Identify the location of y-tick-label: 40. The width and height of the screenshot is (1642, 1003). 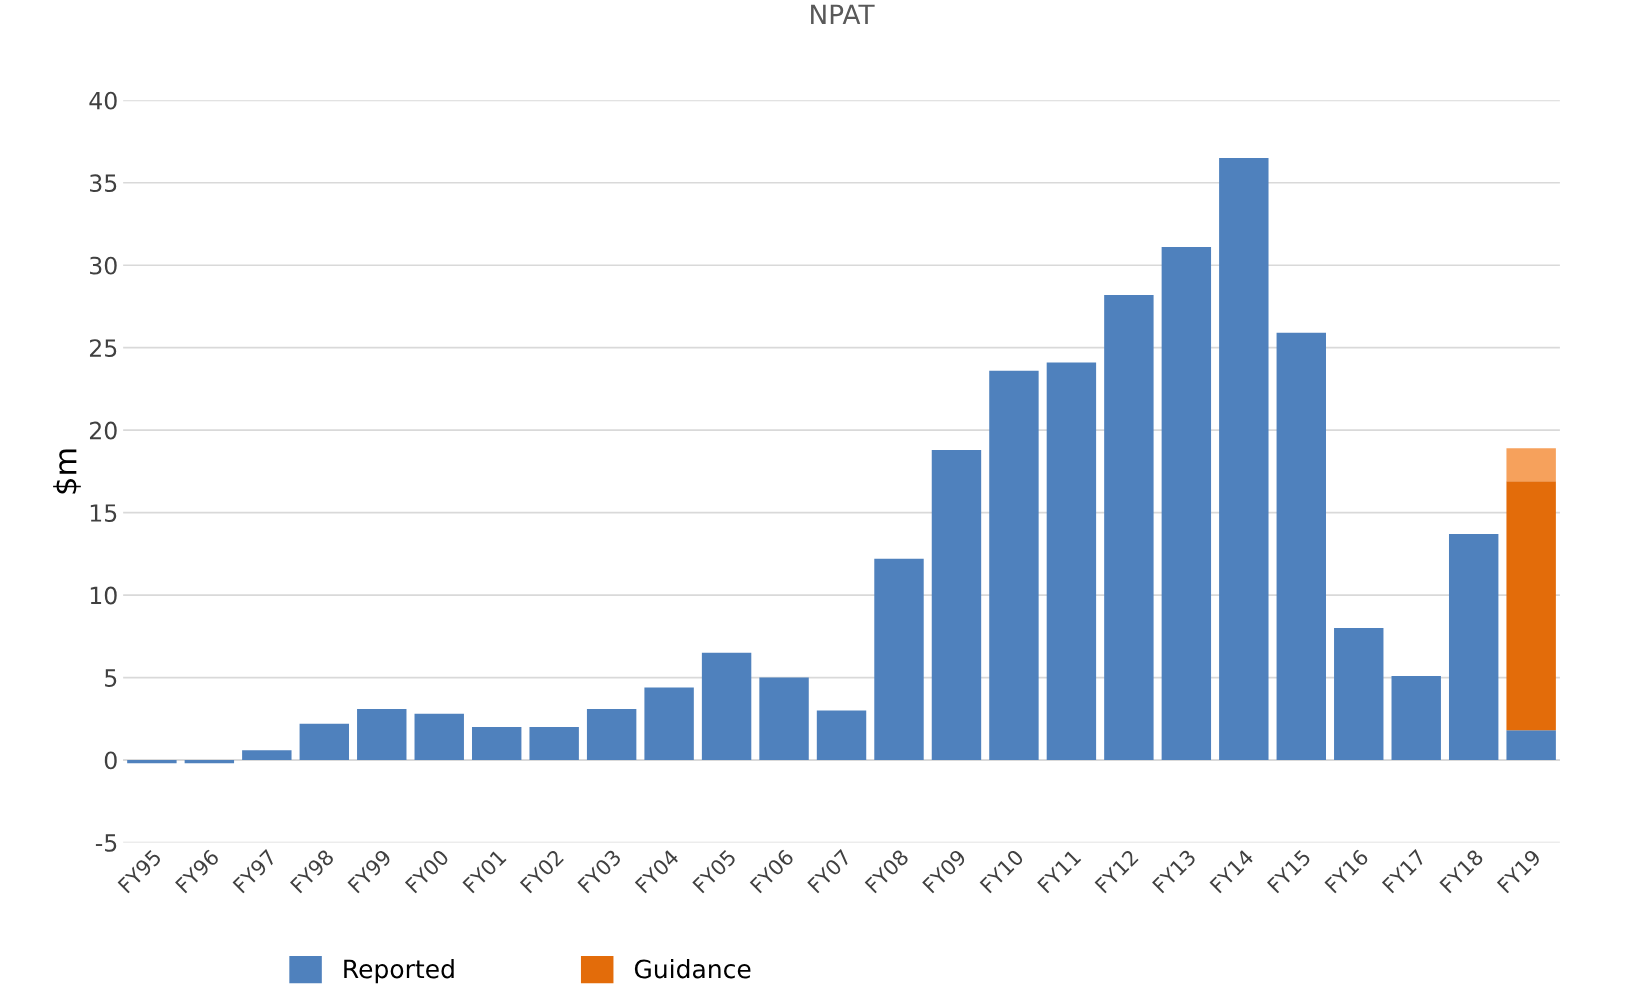
(103, 100).